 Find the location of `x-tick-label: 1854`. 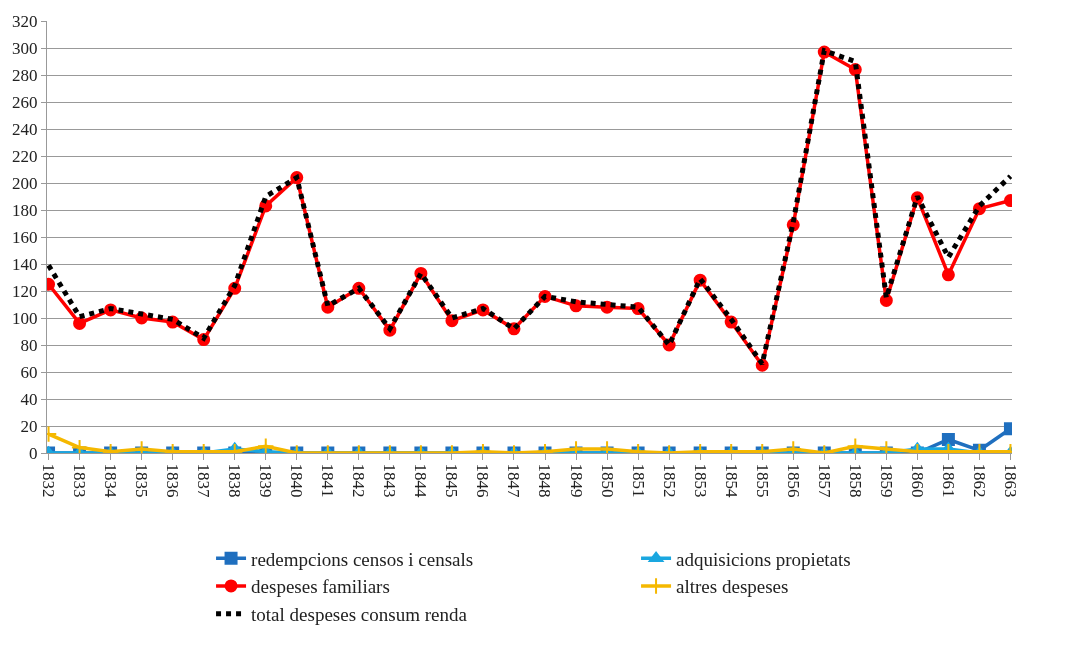

x-tick-label: 1854 is located at coordinates (731, 480).